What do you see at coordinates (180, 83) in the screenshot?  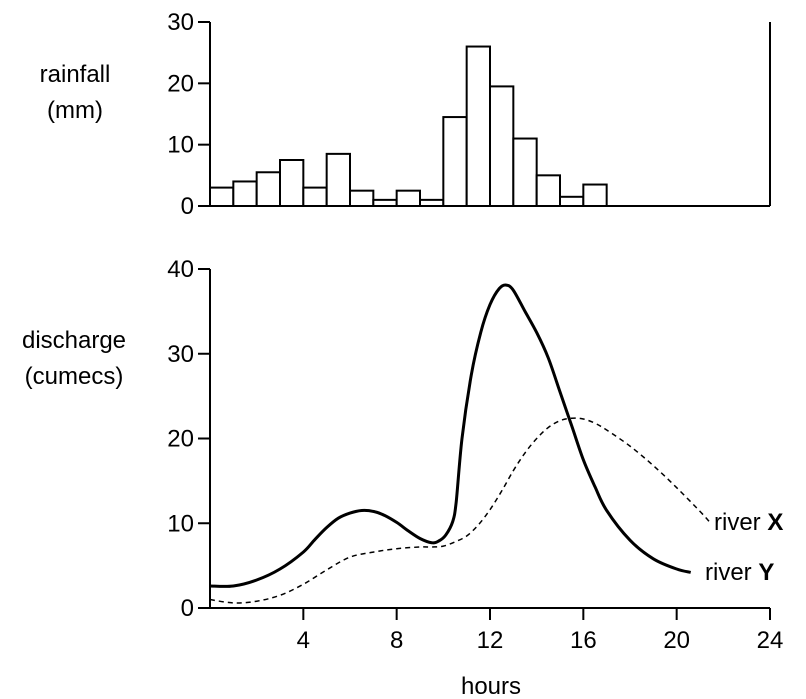 I see `rainfall-y-tick-label: 20` at bounding box center [180, 83].